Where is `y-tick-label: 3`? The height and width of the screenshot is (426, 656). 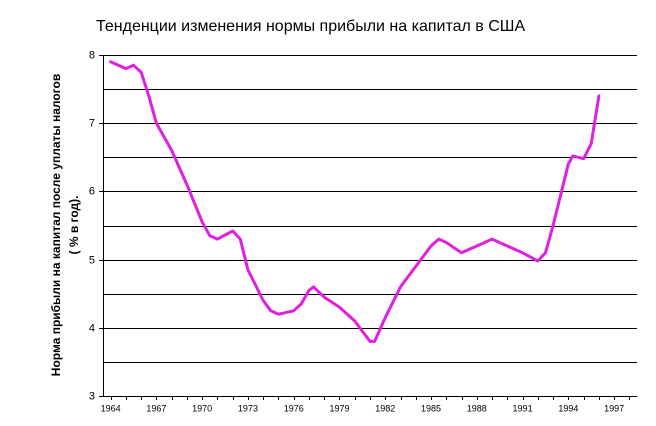 y-tick-label: 3 is located at coordinates (92, 396).